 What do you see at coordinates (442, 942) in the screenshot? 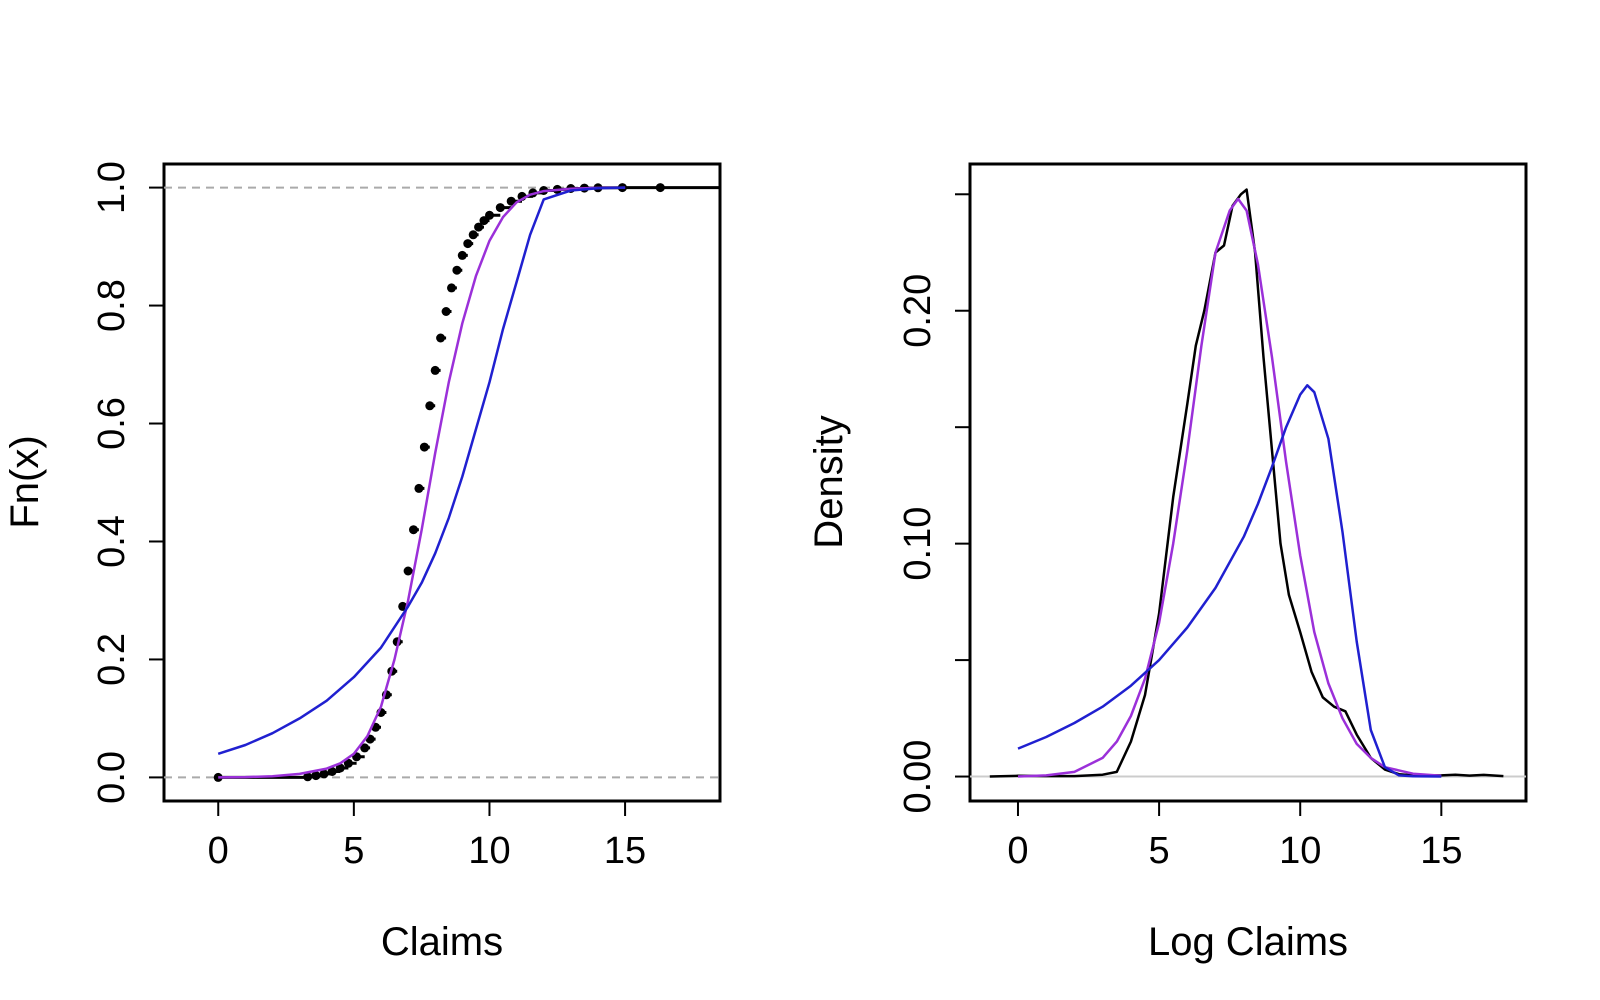
I see `x-axis-label: Claims` at bounding box center [442, 942].